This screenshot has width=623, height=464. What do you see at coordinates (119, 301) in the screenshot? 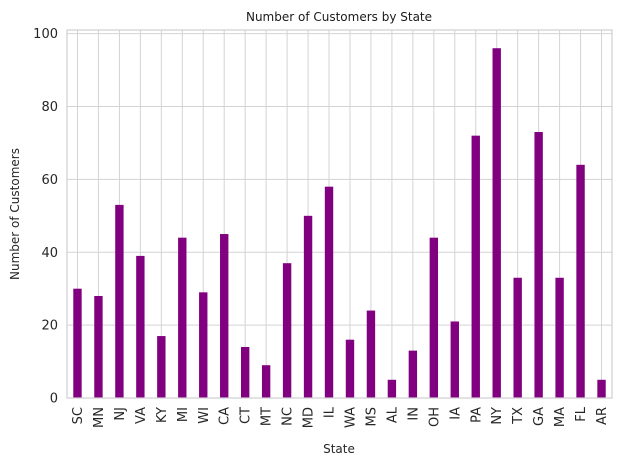
I see `bar-nj` at bounding box center [119, 301].